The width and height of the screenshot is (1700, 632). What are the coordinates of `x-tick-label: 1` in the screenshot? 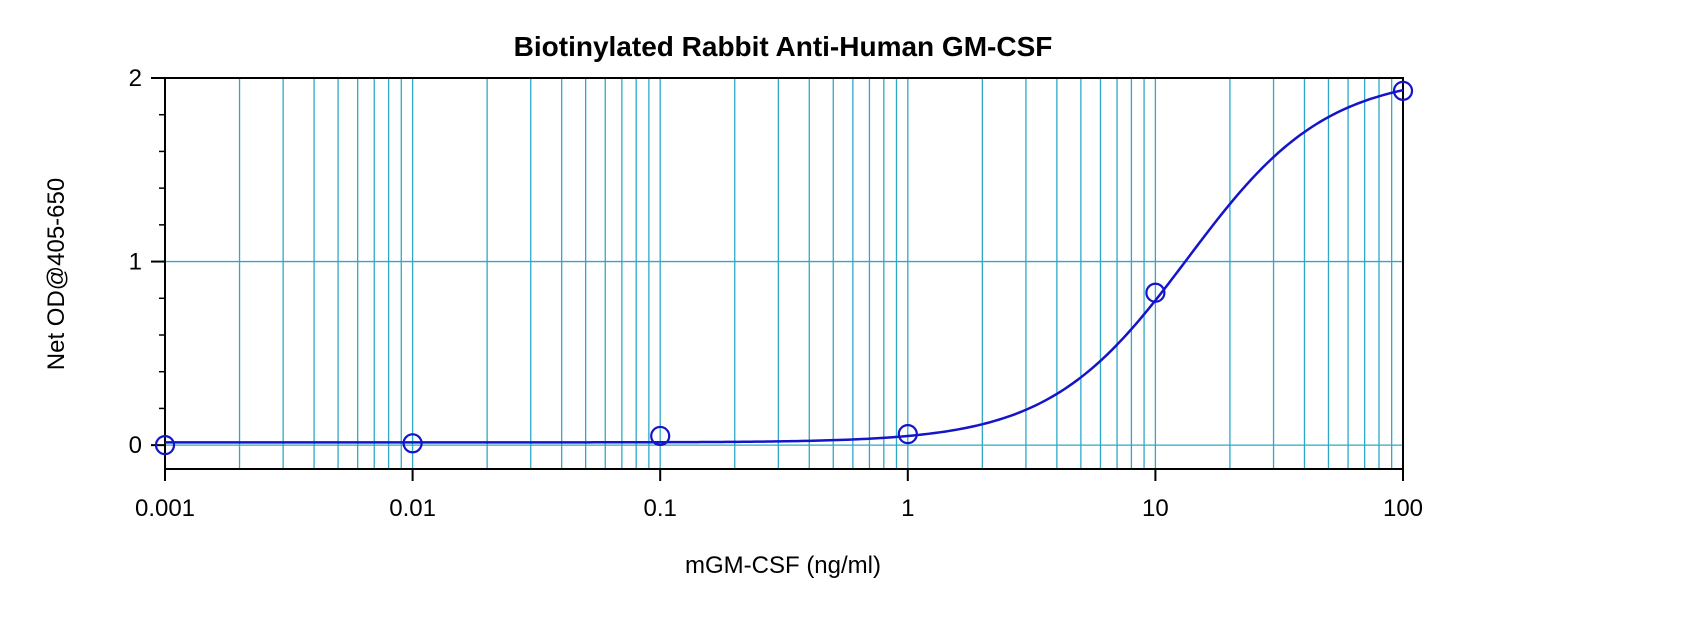 It's located at (907, 508).